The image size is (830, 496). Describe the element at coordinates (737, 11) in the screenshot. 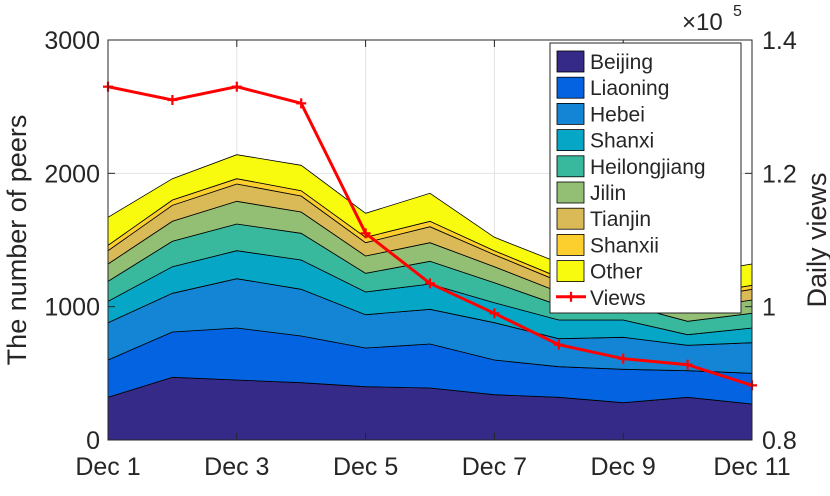

I see `y2-exponent-power: 5` at that location.